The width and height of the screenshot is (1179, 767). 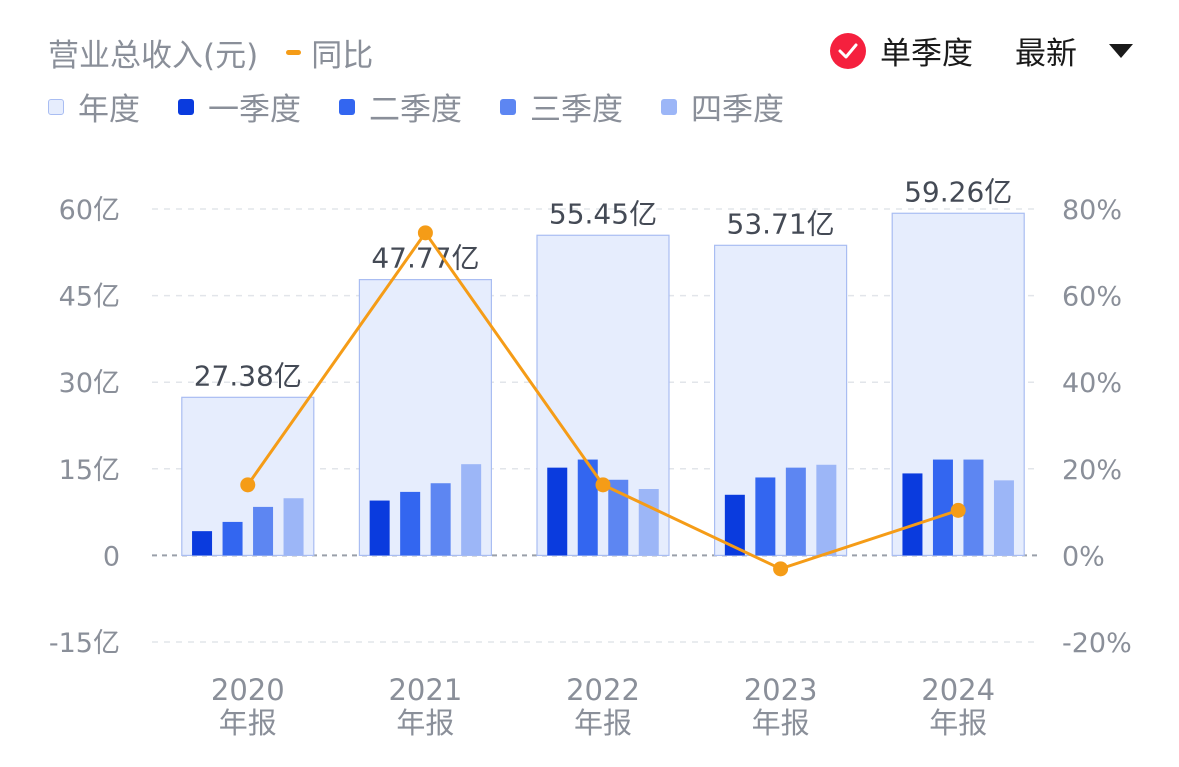 I want to click on chart-controls: 单季度 最新, so click(x=981, y=50).